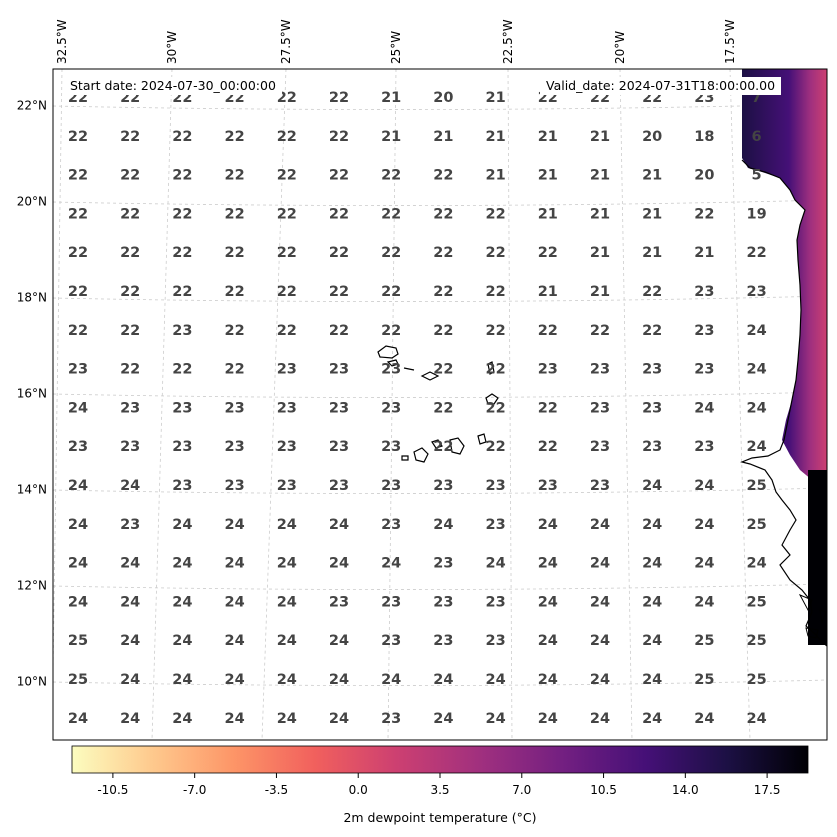 The height and width of the screenshot is (837, 837). I want to click on colorbar-gradient, so click(440, 759).